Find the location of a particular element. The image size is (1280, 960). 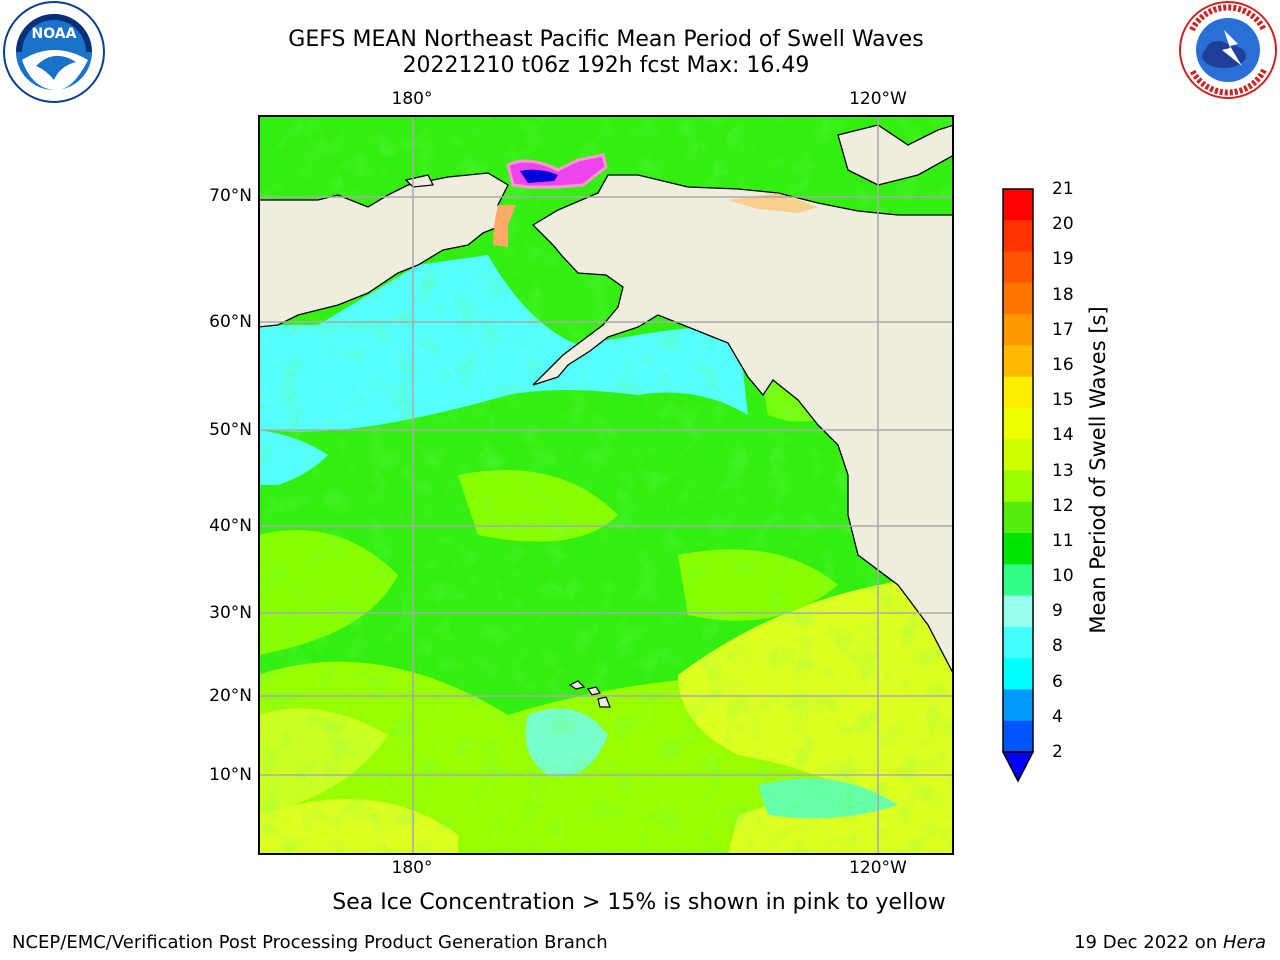

colorbar-tick-label: 9 is located at coordinates (1057, 611).